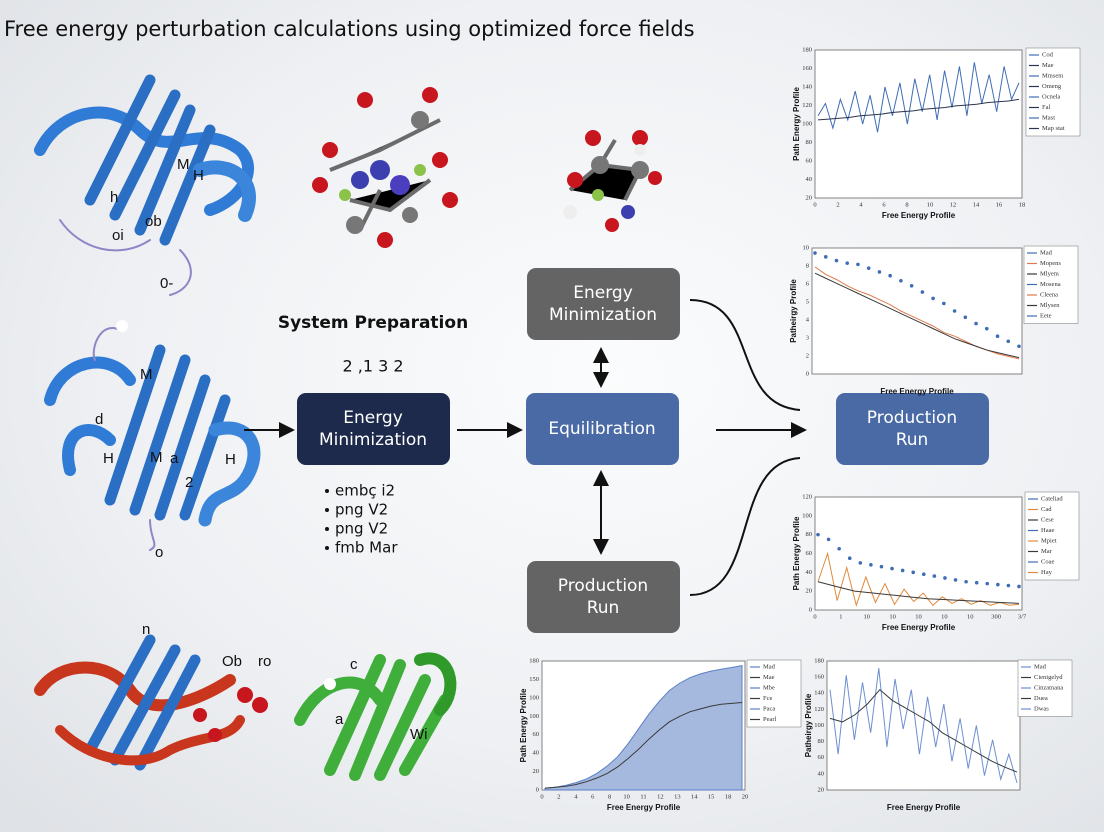  I want to click on protein-green, so click(375, 716).